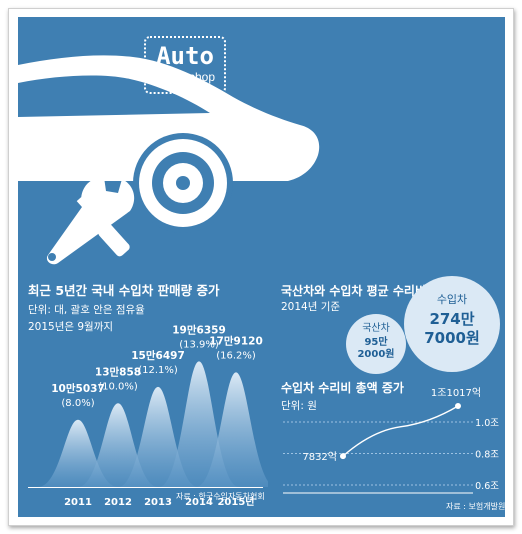 This screenshot has width=522, height=534. I want to click on imported-cost-circle: 수입차 274만 7000원, so click(452, 324).